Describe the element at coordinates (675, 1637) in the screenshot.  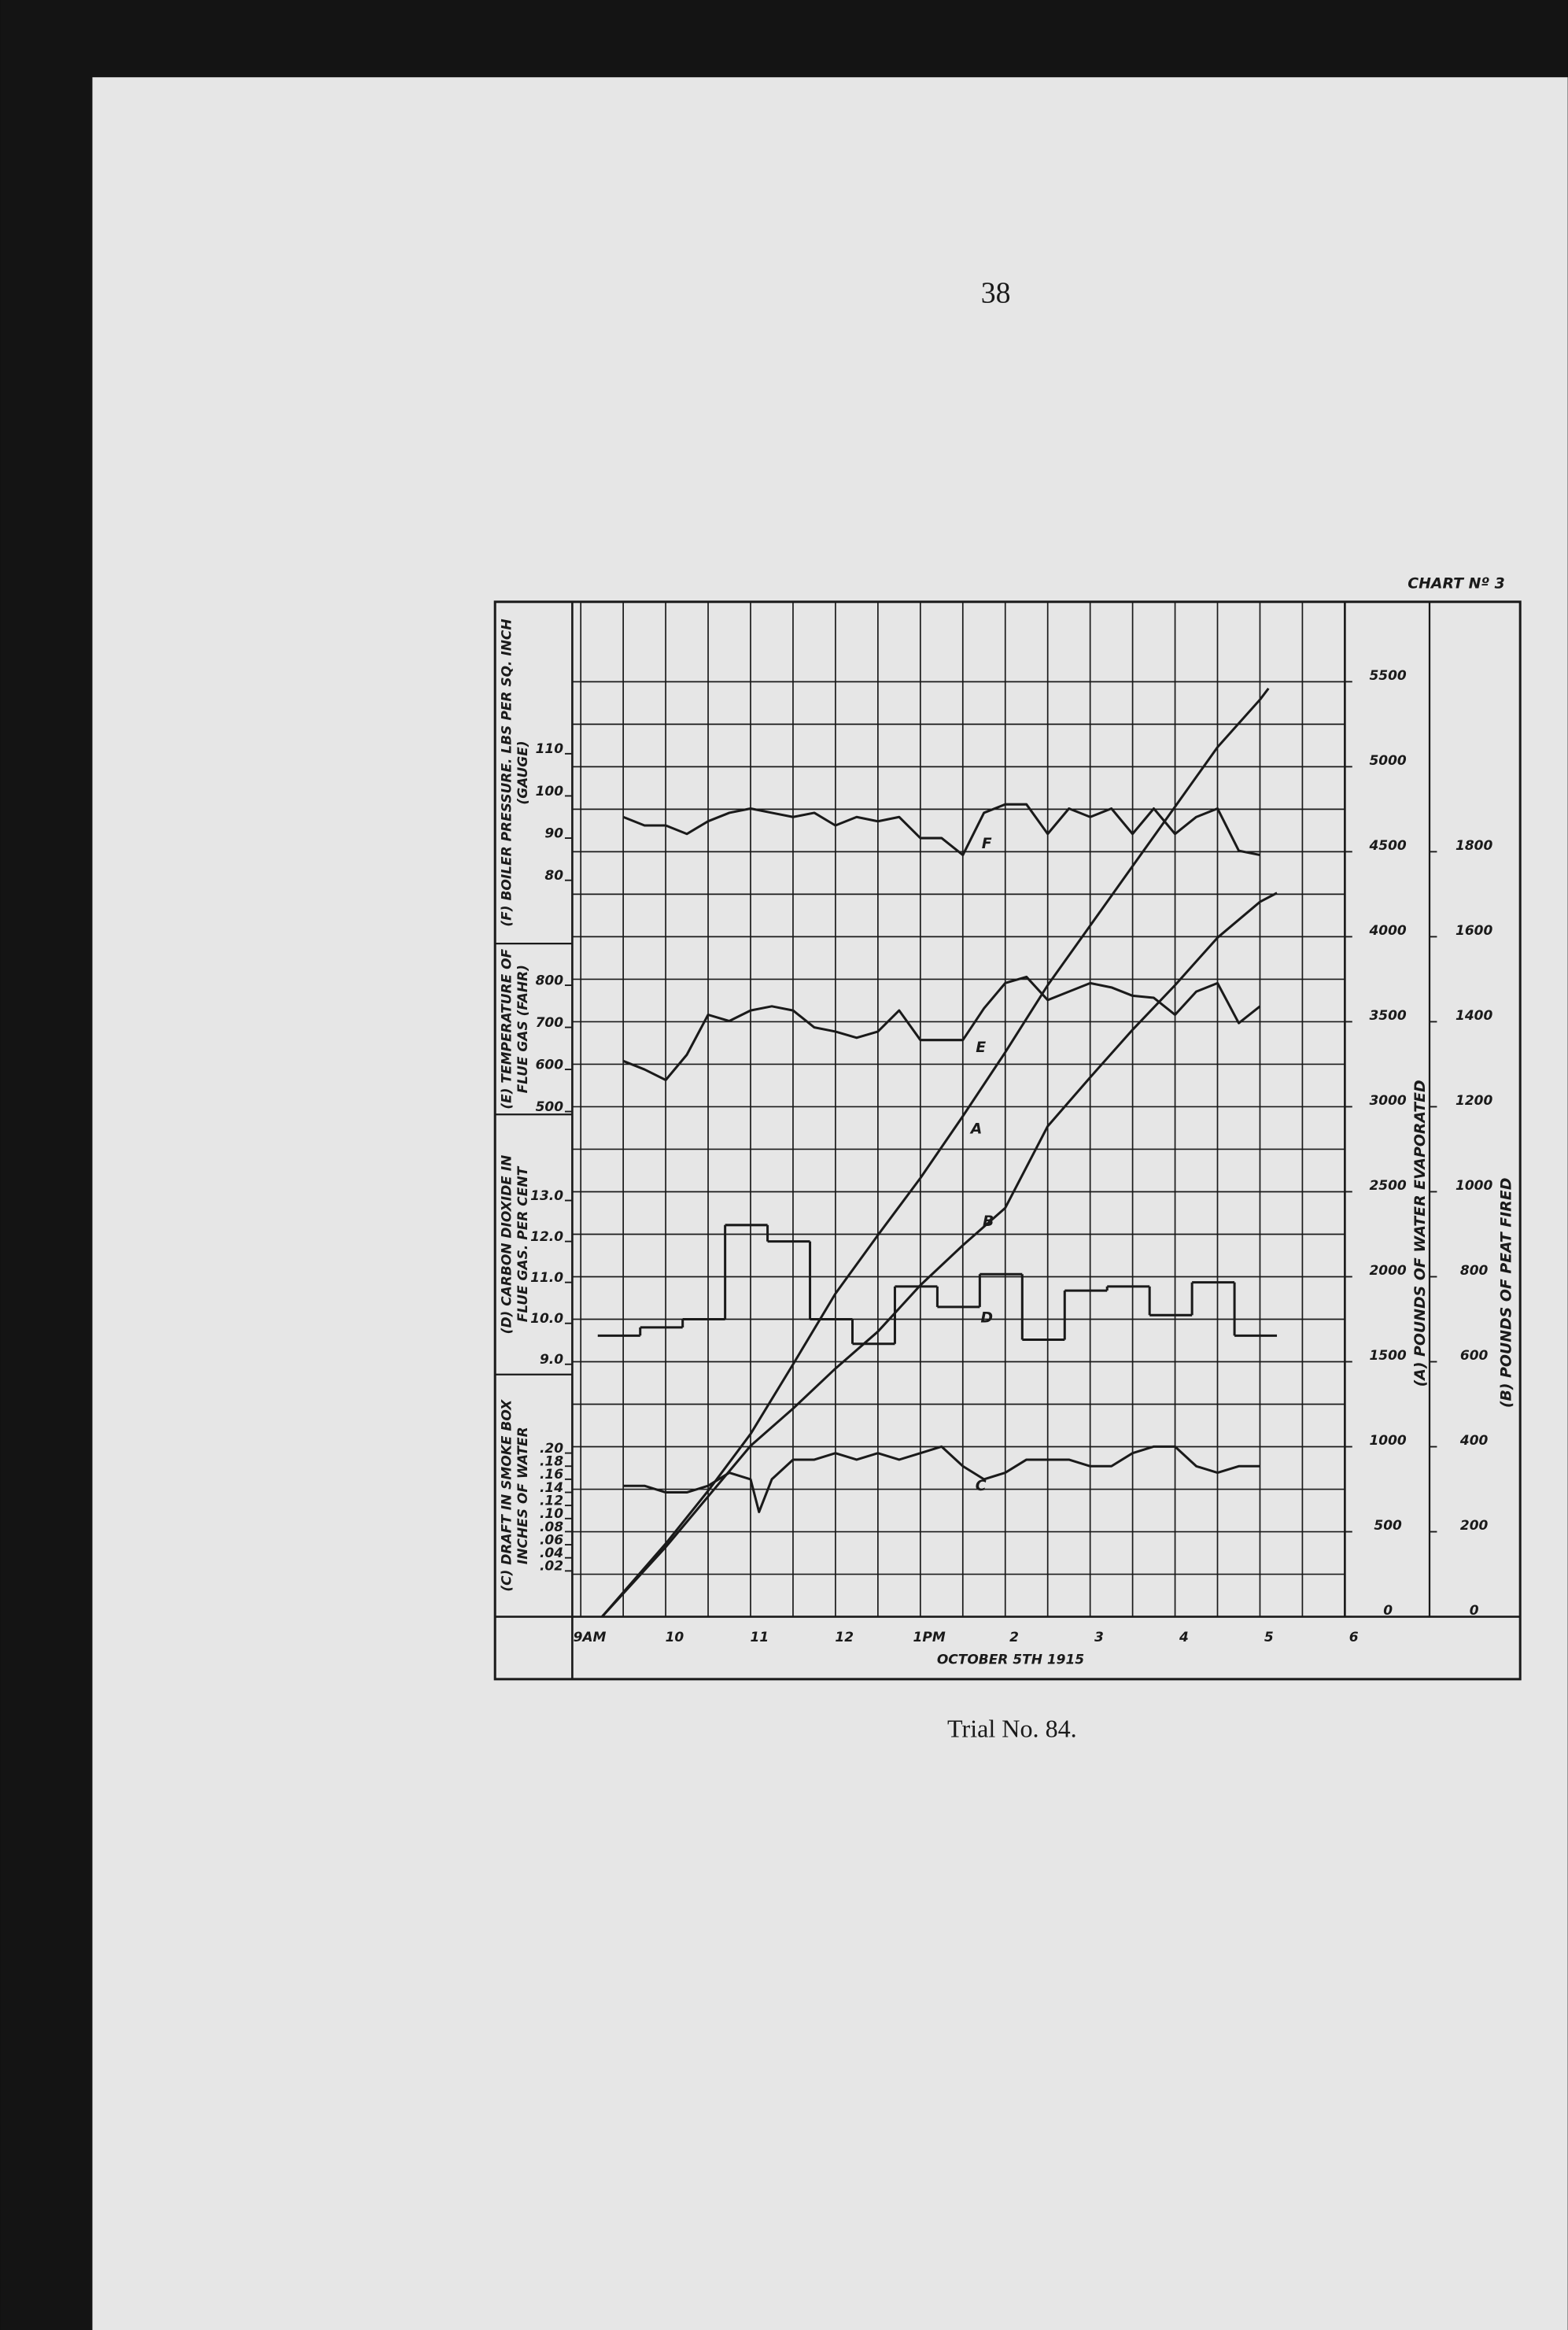
I see `x-tick-label: 10` at that location.